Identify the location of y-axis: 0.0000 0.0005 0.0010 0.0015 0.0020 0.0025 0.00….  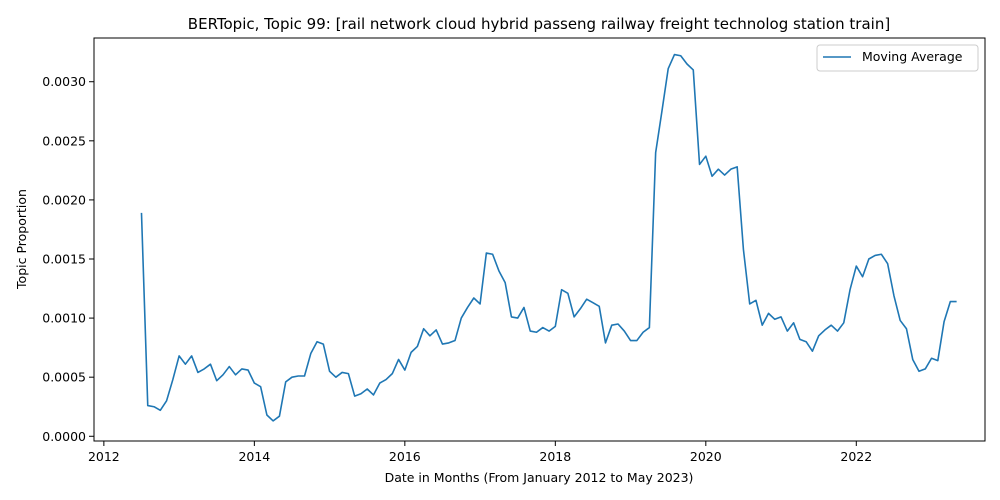
(68, 259).